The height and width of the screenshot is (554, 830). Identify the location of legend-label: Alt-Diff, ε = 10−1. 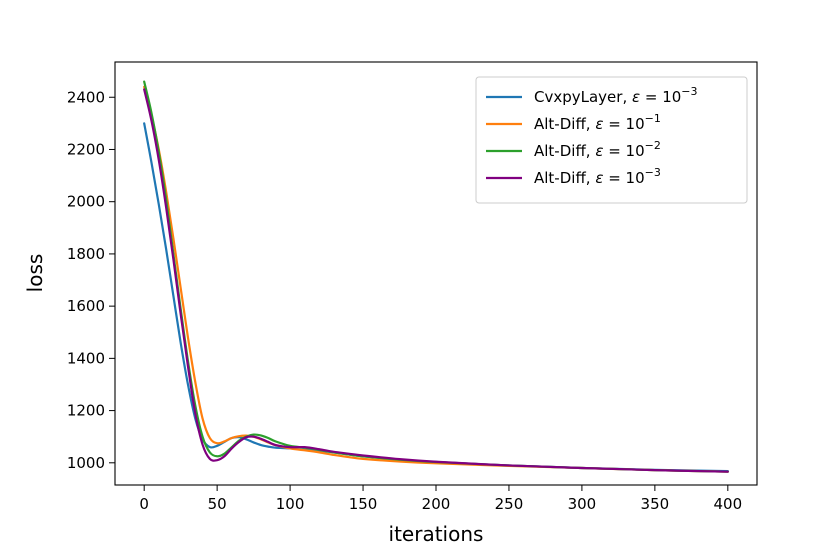
(597, 122).